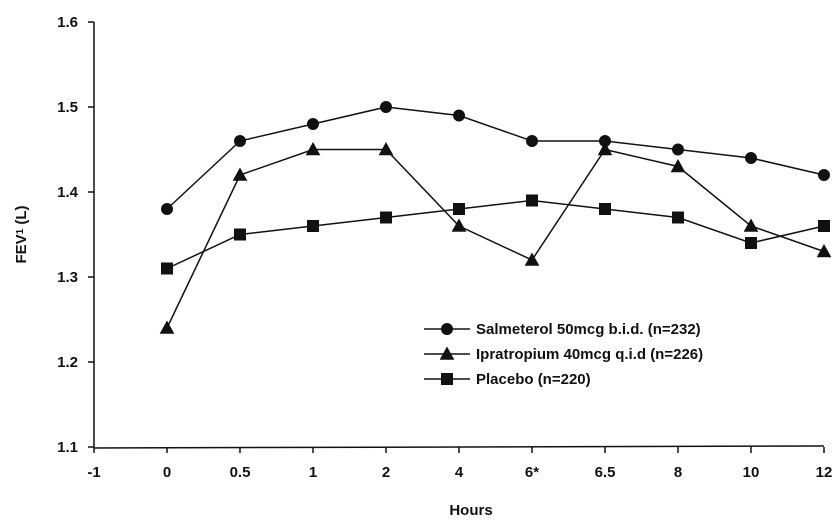  I want to click on x-axis-ticks: -1 0 0.5 1 2 4 6* 6.5 8 10 12, so click(459, 464).